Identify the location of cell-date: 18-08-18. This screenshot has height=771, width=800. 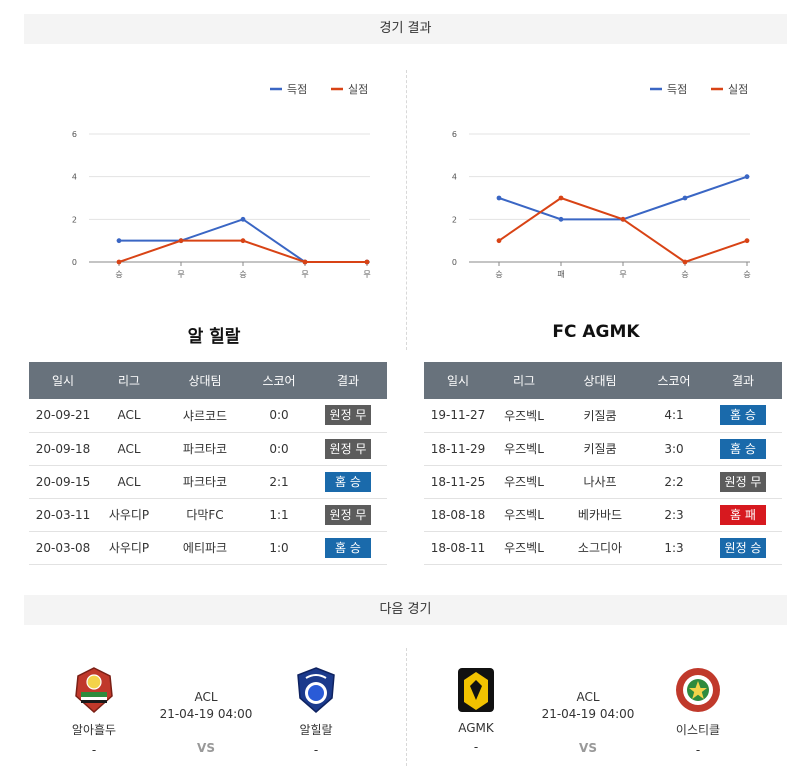
(458, 515).